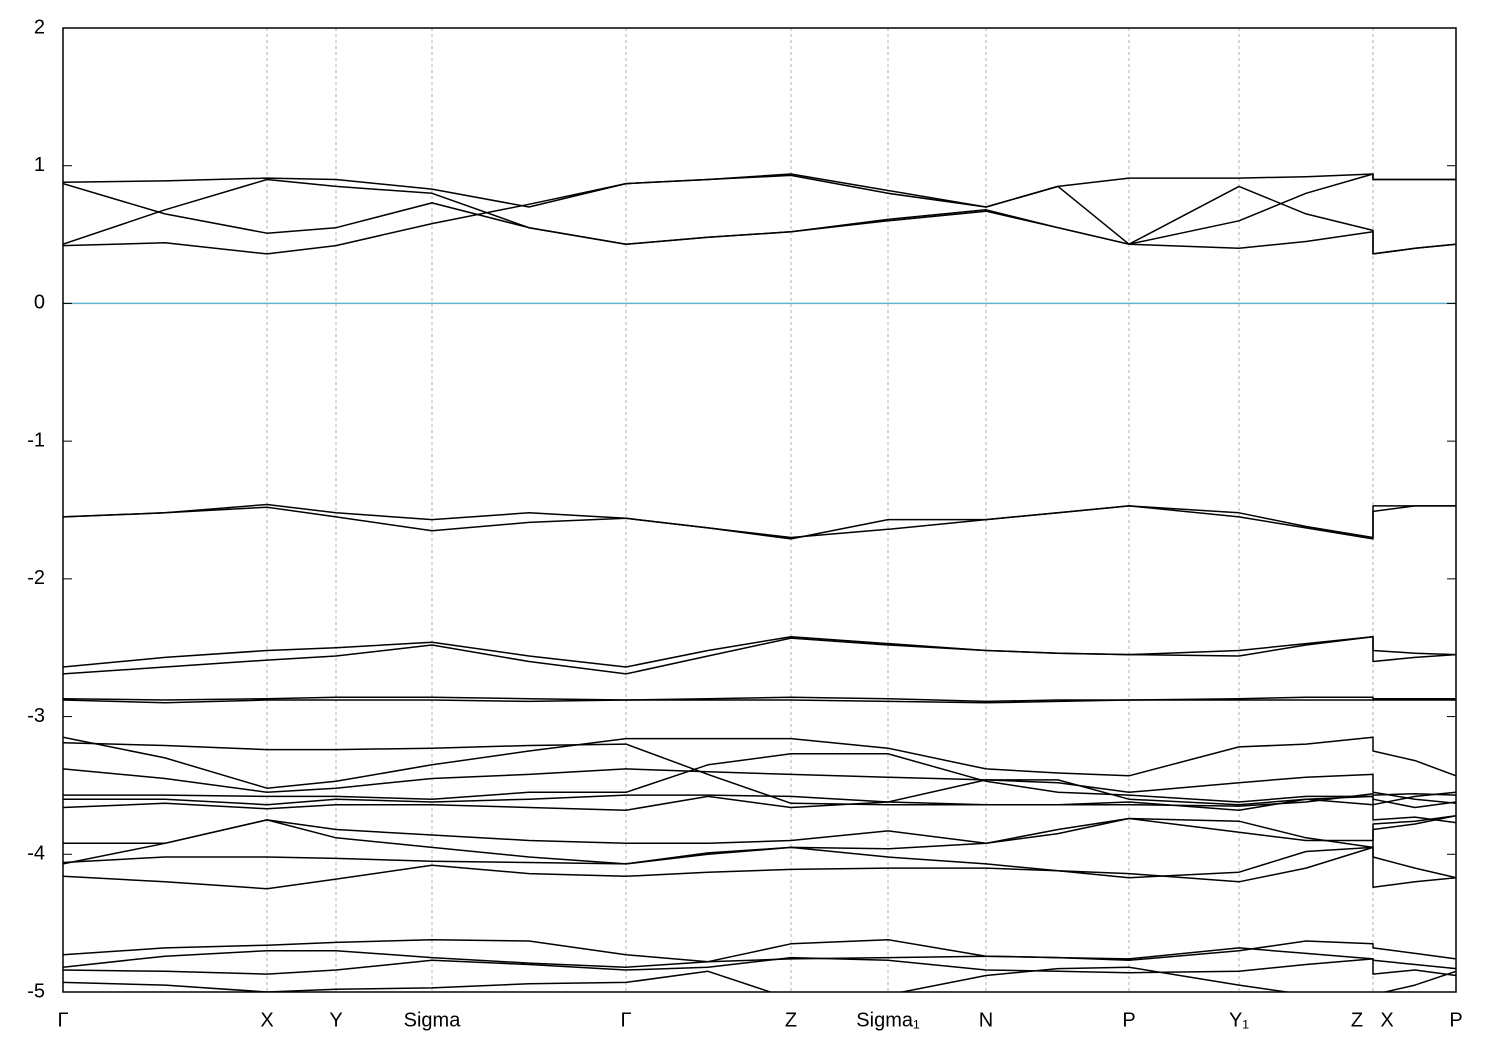  What do you see at coordinates (36, 716) in the screenshot?
I see `y-tick-label: -3` at bounding box center [36, 716].